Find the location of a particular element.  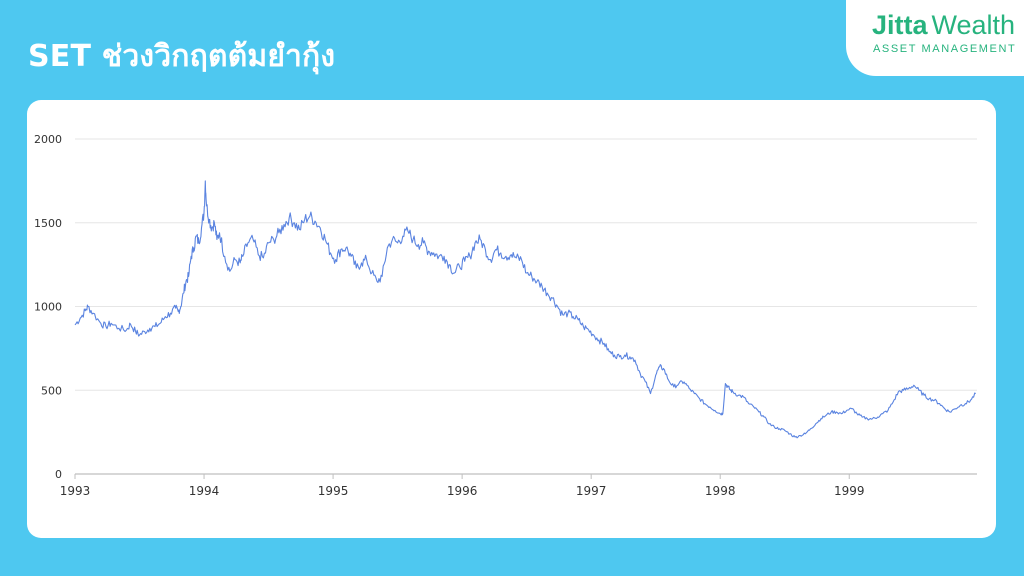

page-title: SET ช่วงวิกฤตต้มยำกุ้ง is located at coordinates (182, 56).